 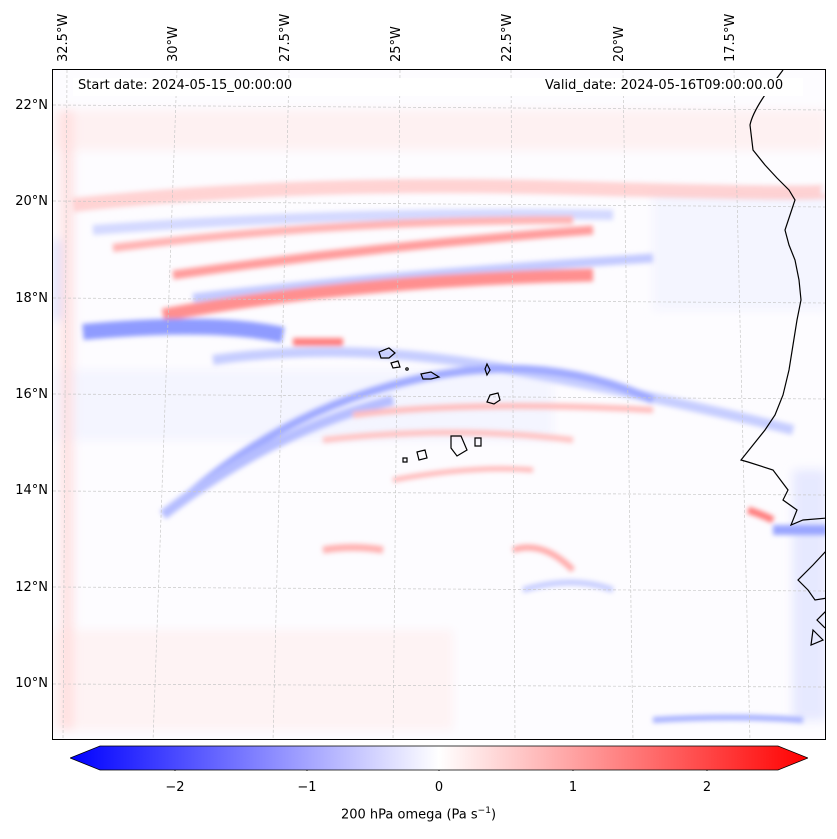 What do you see at coordinates (730, 37) in the screenshot?
I see `lon-label-17-5w: 17.5°W` at bounding box center [730, 37].